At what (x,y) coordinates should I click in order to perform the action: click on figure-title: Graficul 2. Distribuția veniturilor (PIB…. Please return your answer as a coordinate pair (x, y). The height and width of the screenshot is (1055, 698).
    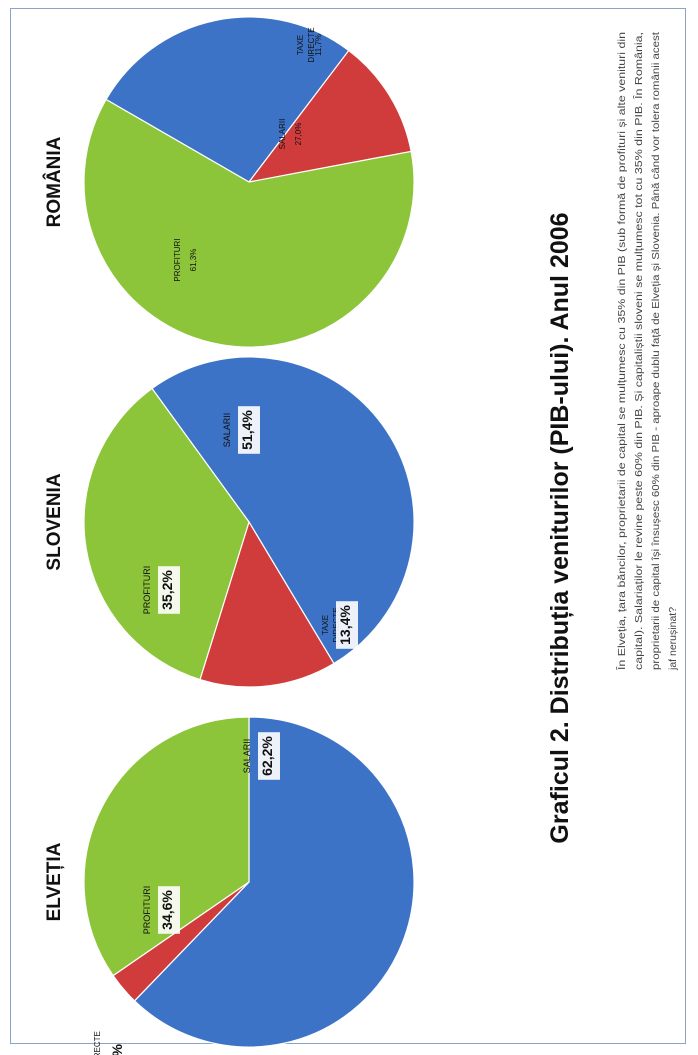
    Looking at the image, I should click on (560, 527).